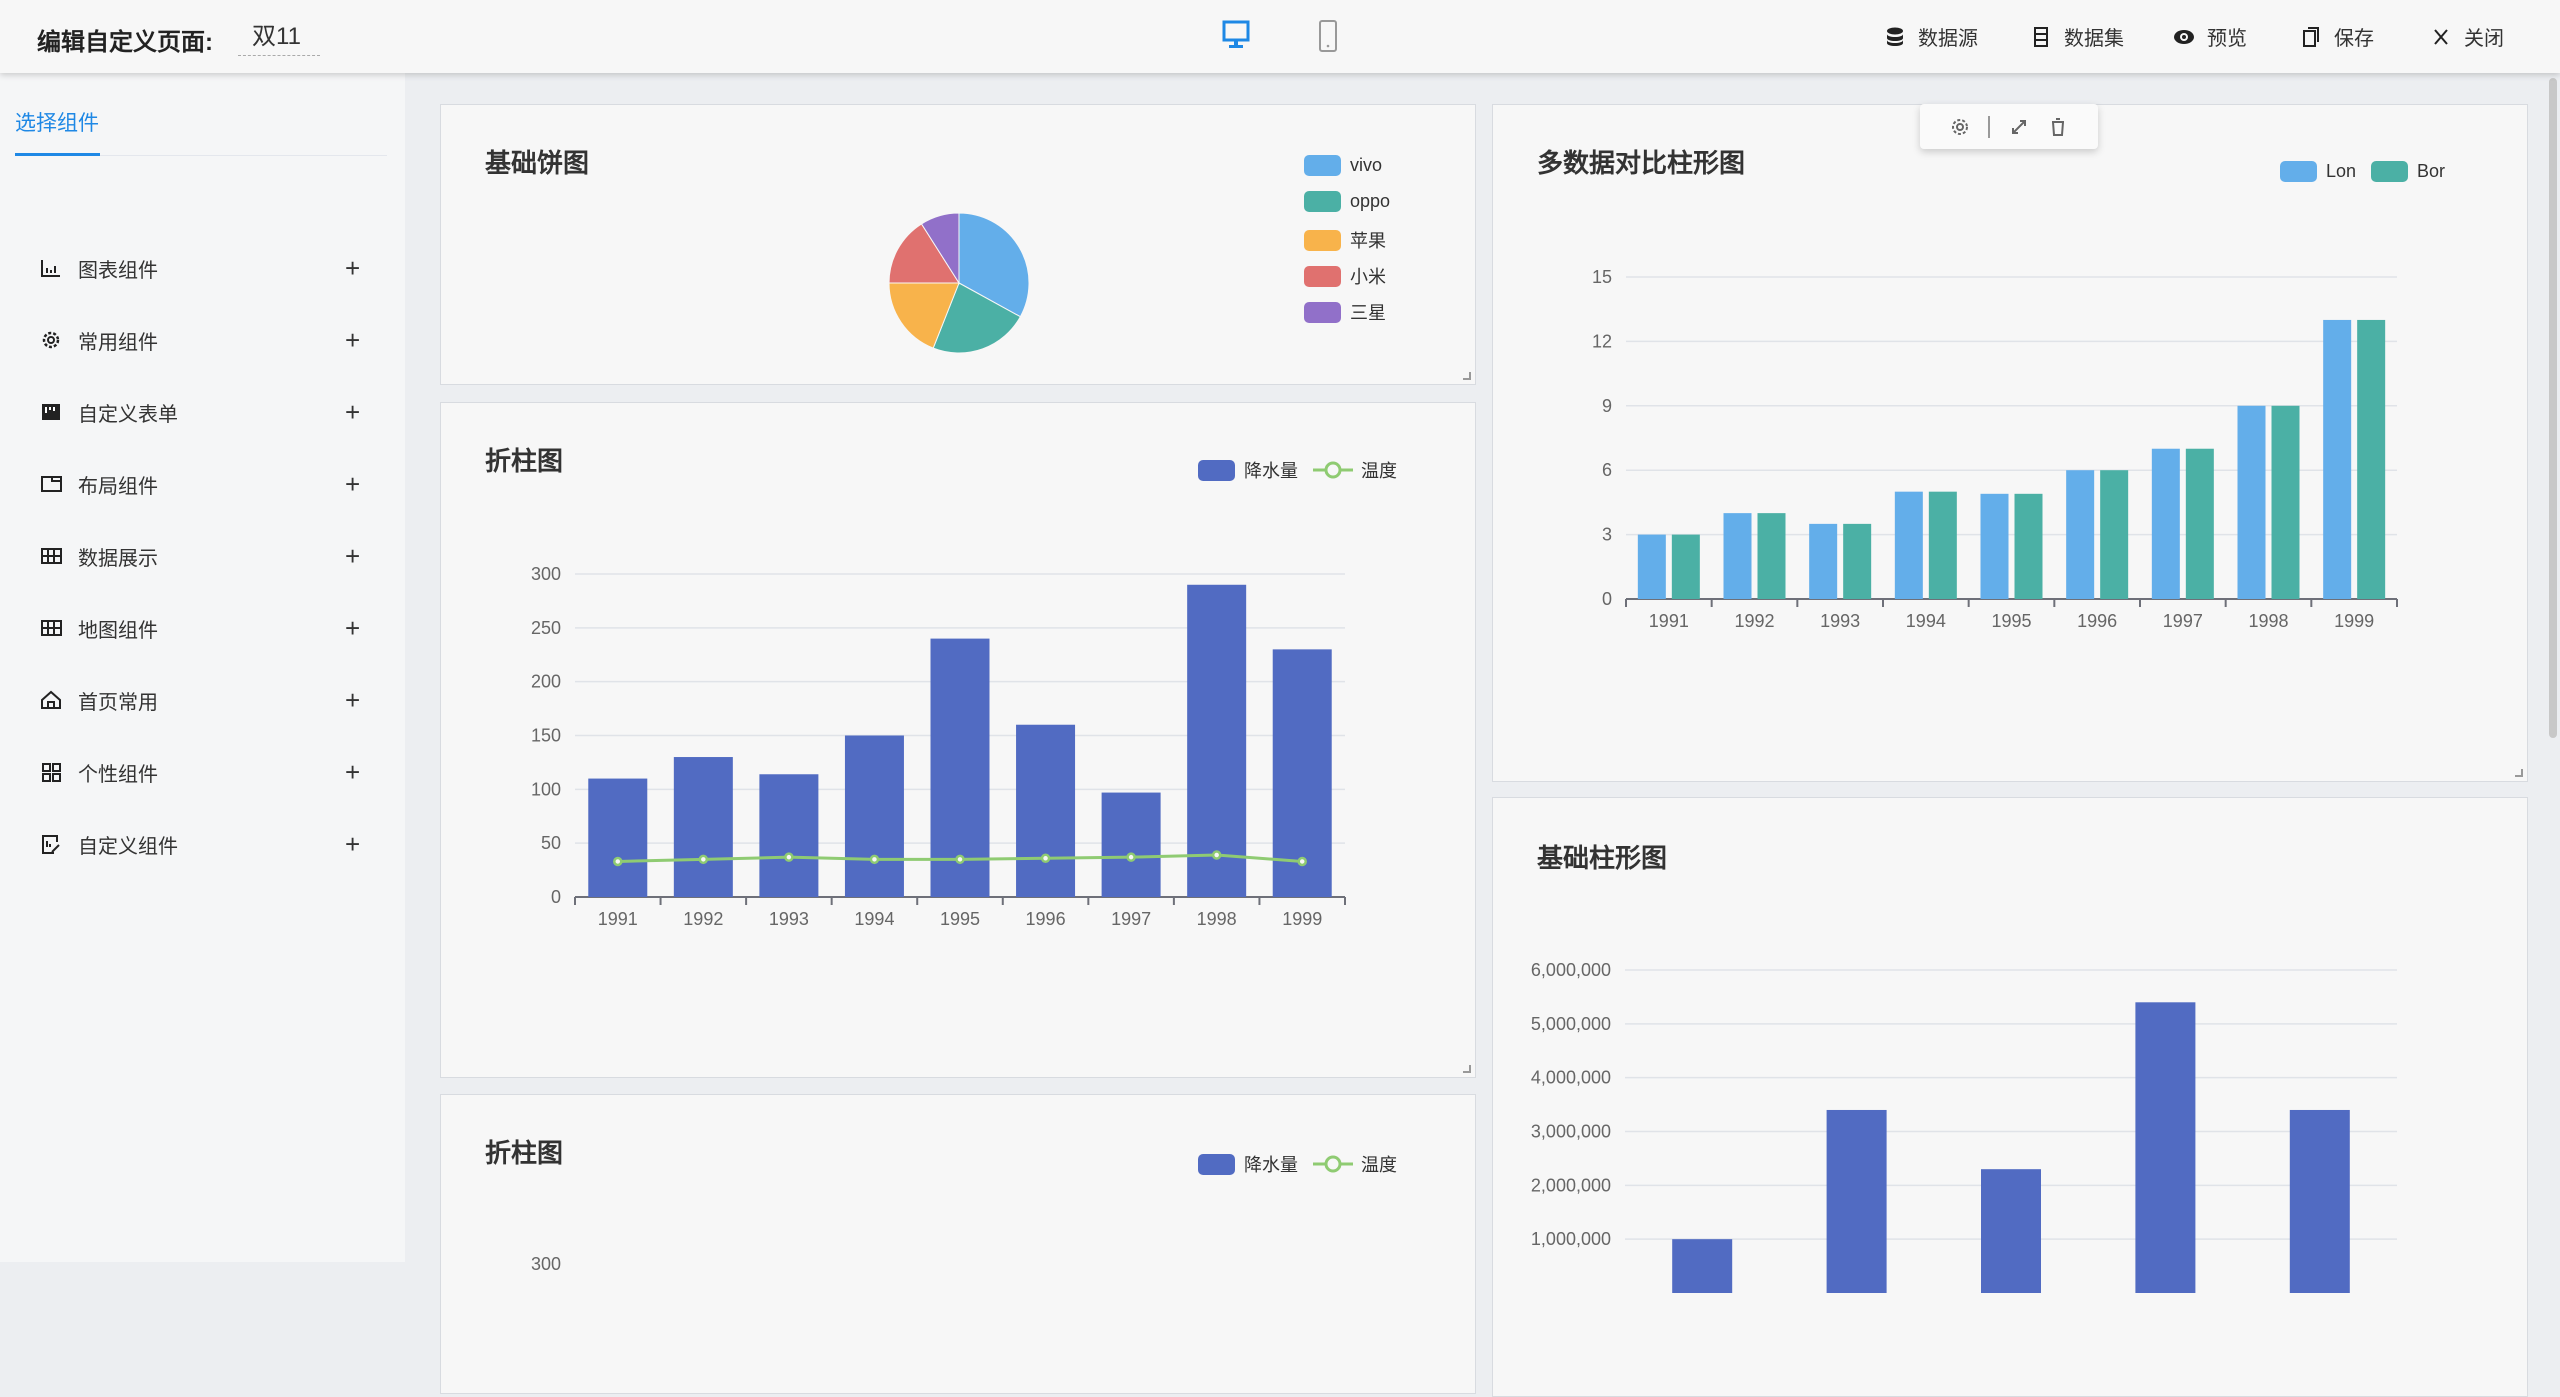  What do you see at coordinates (1602, 858) in the screenshot?
I see `card-title: 基础柱形图` at bounding box center [1602, 858].